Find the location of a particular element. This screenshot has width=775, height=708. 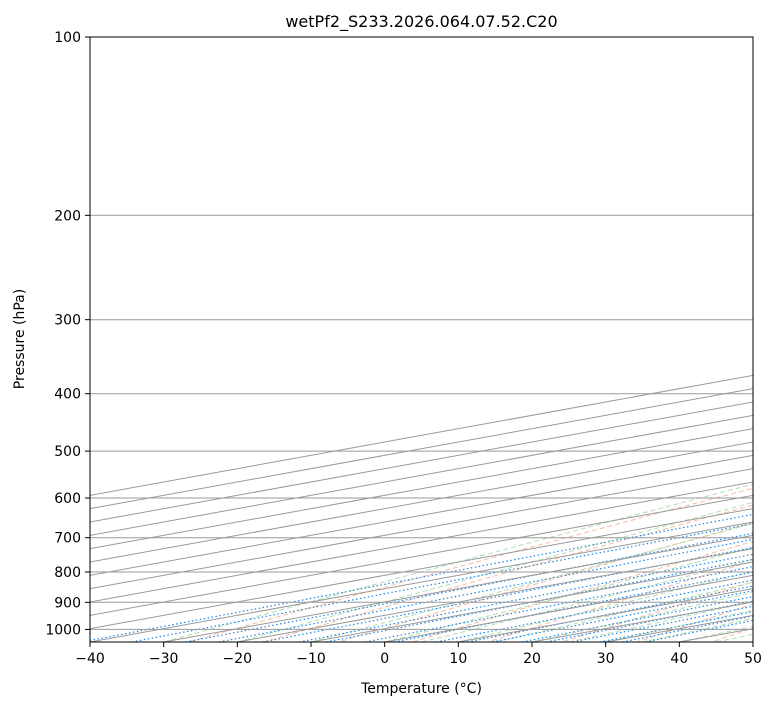

y-axis-label: Pressure (hPa) is located at coordinates (20, 339).